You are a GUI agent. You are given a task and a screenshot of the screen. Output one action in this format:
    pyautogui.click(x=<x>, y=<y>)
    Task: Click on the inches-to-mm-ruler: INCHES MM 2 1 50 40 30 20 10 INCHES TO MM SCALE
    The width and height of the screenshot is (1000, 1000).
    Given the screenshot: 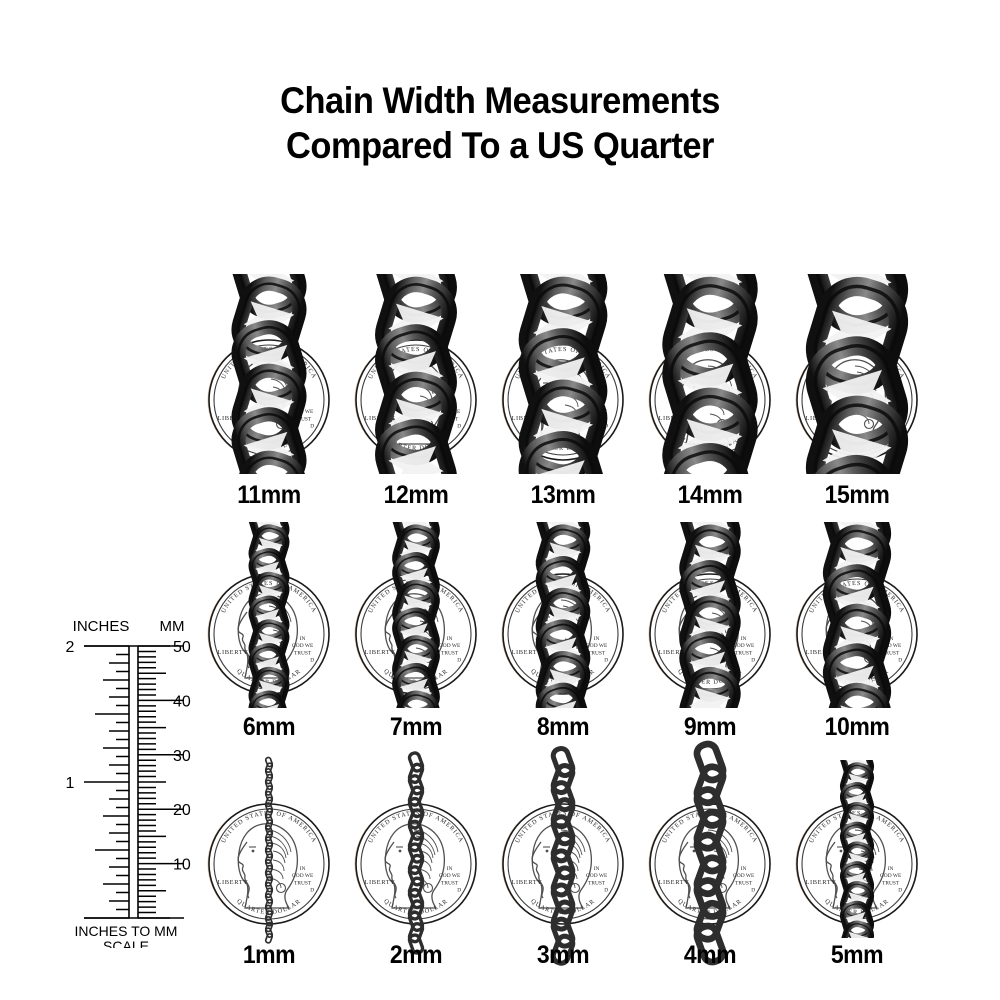 What is the action you would take?
    pyautogui.click(x=124, y=777)
    